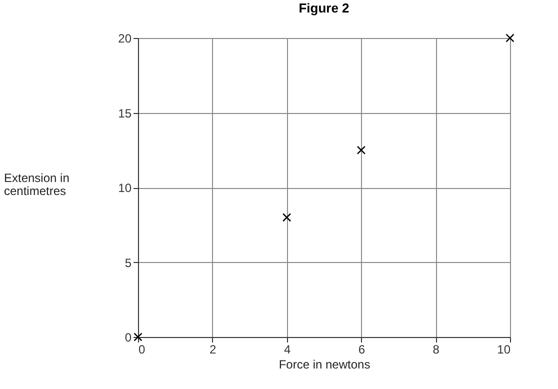 The image size is (558, 389). I want to click on y-tick-label: 0, so click(128, 337).